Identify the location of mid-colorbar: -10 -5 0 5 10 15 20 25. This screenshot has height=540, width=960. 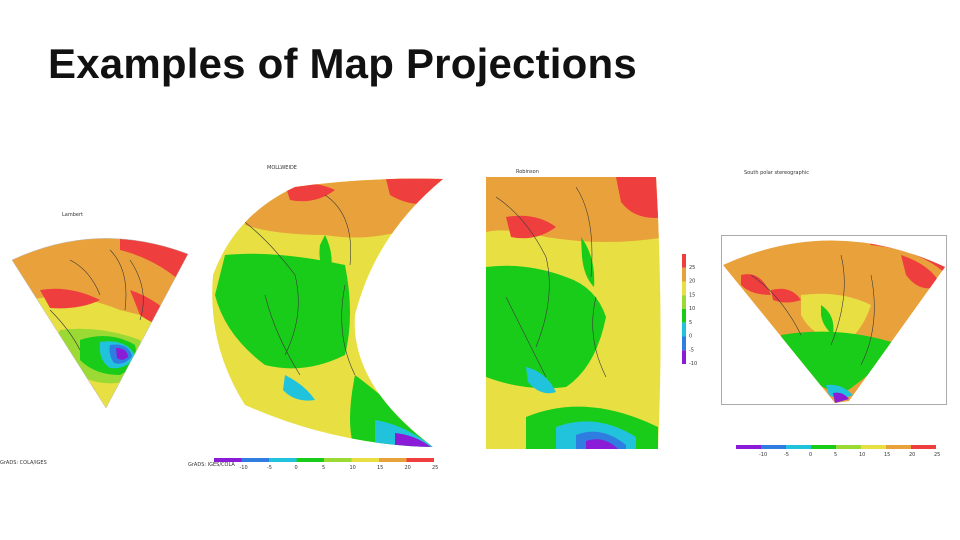
(326, 464).